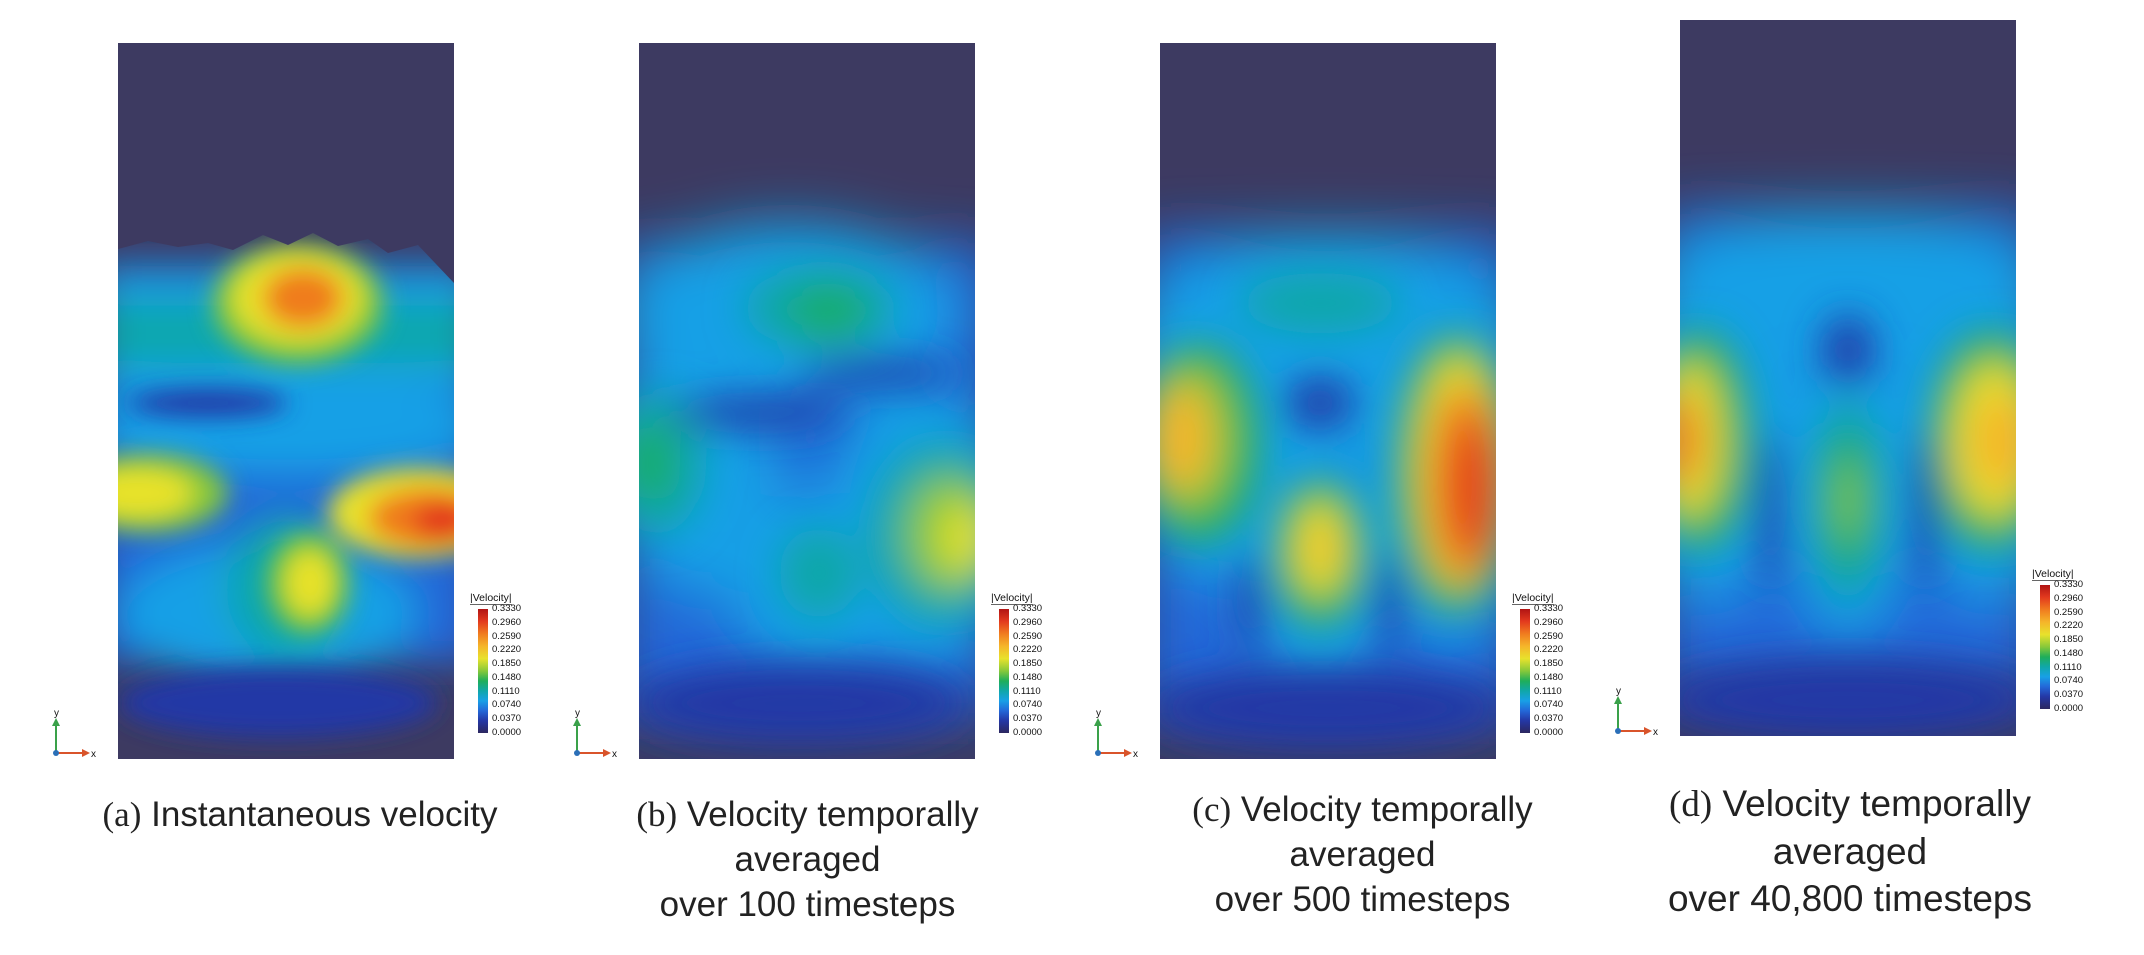 The height and width of the screenshot is (955, 2144). What do you see at coordinates (122, 814) in the screenshot?
I see `caption-letter: (a)` at bounding box center [122, 814].